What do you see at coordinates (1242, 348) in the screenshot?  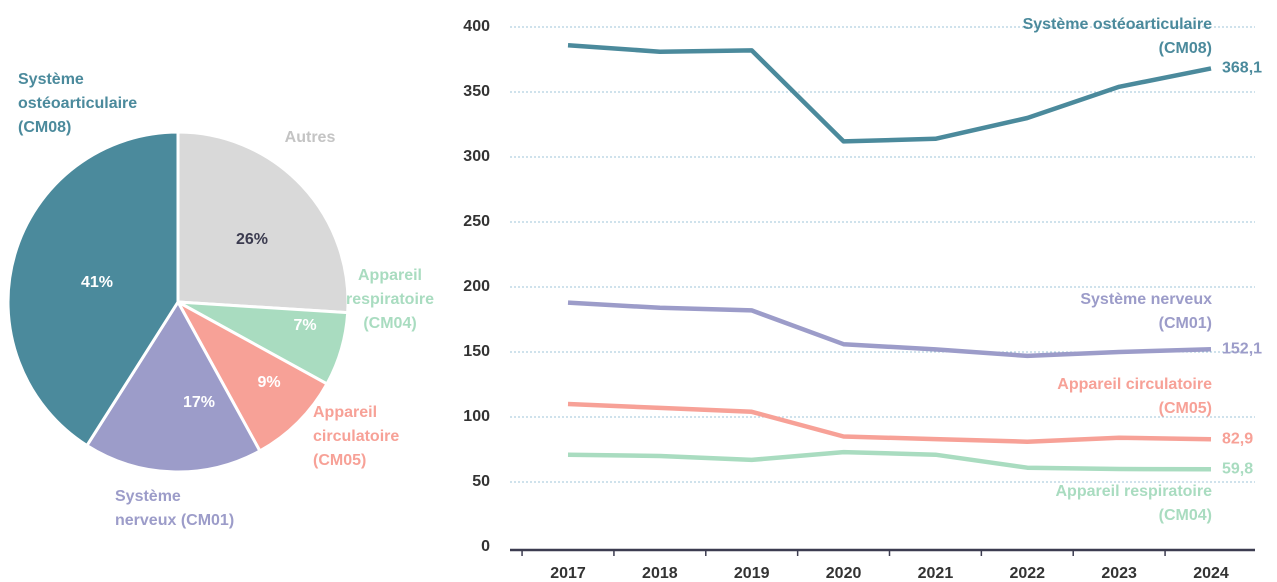 I see `value-label: 152,1` at bounding box center [1242, 348].